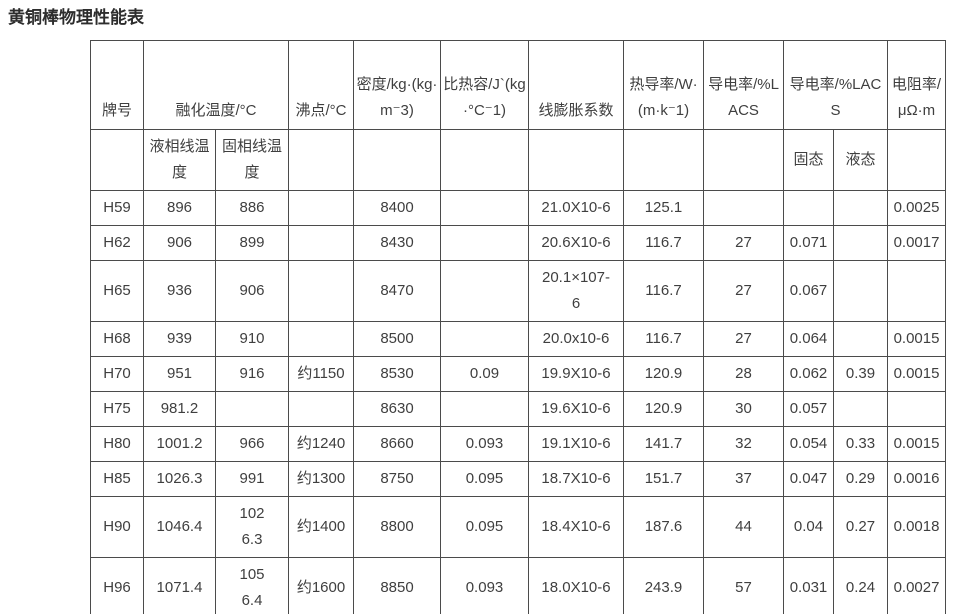 This screenshot has height=614, width=957. Describe the element at coordinates (484, 374) in the screenshot. I see `cell-specific-heat: 0.09` at that location.